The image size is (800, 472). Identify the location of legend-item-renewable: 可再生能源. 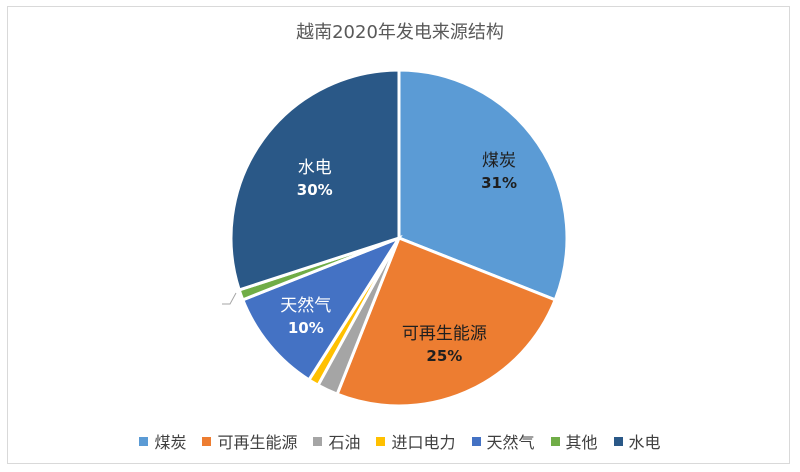
(249, 441).